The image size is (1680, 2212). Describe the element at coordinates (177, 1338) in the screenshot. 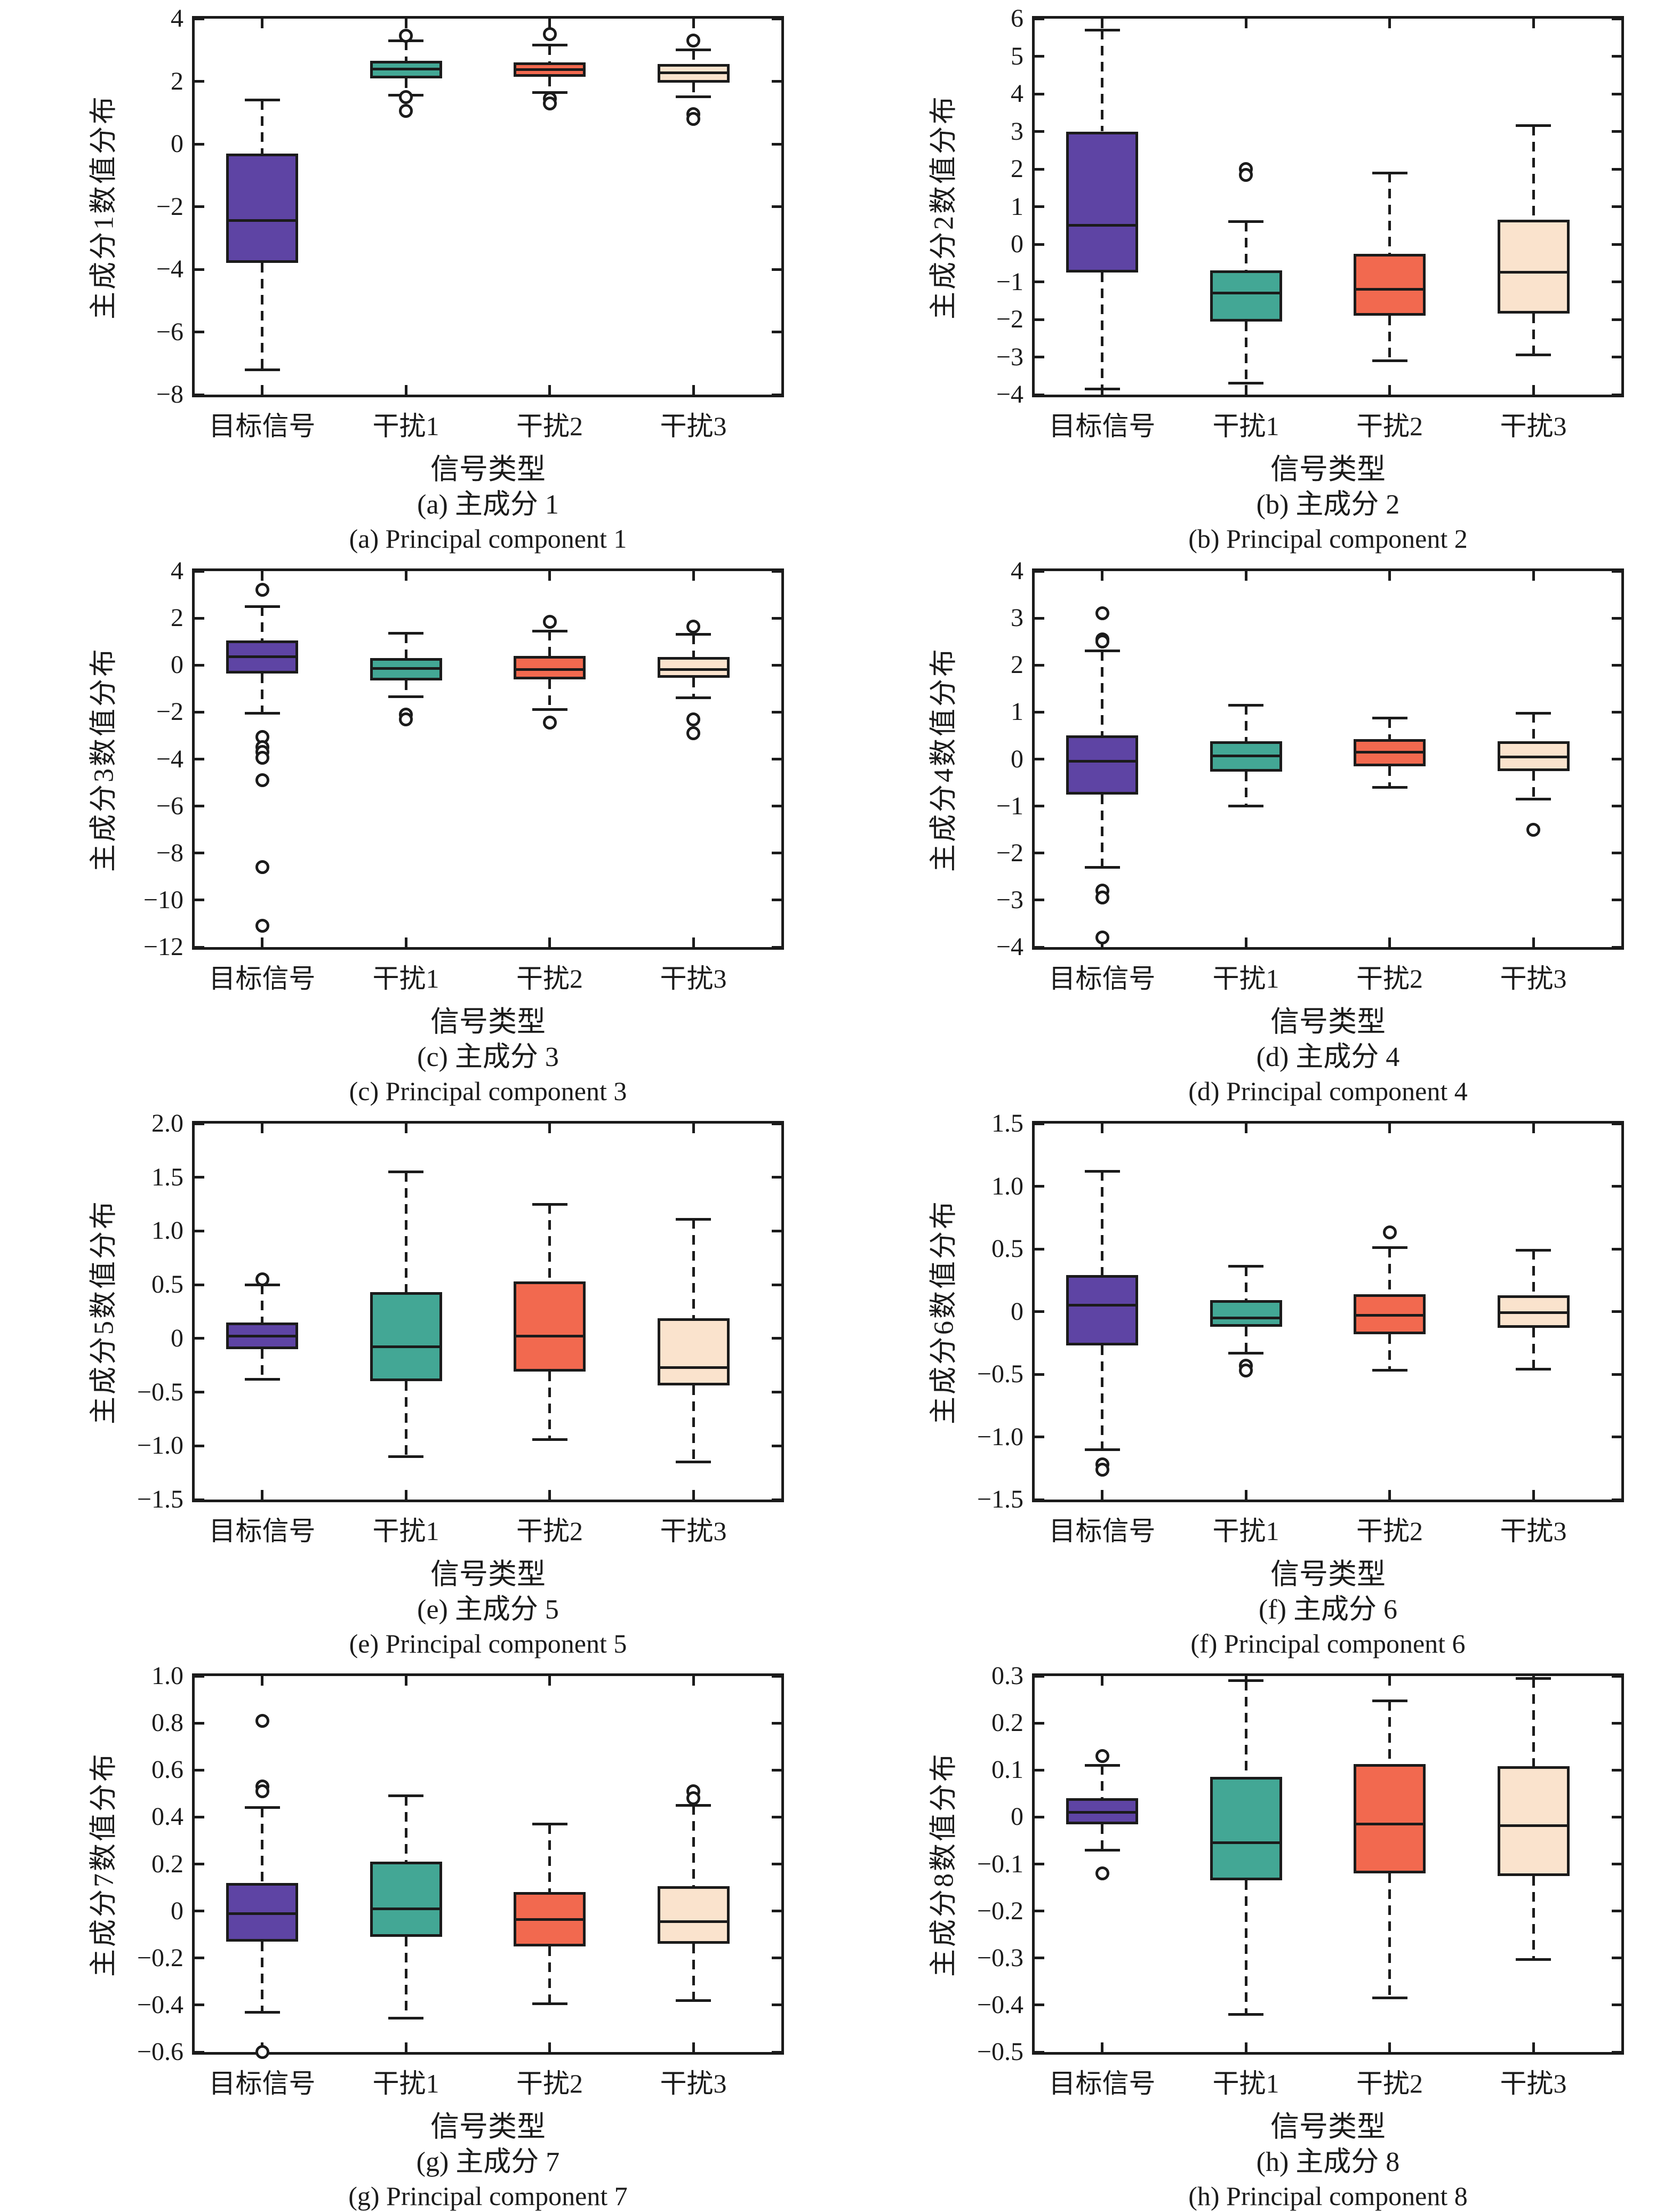

I see `y-tick-label: 0` at that location.